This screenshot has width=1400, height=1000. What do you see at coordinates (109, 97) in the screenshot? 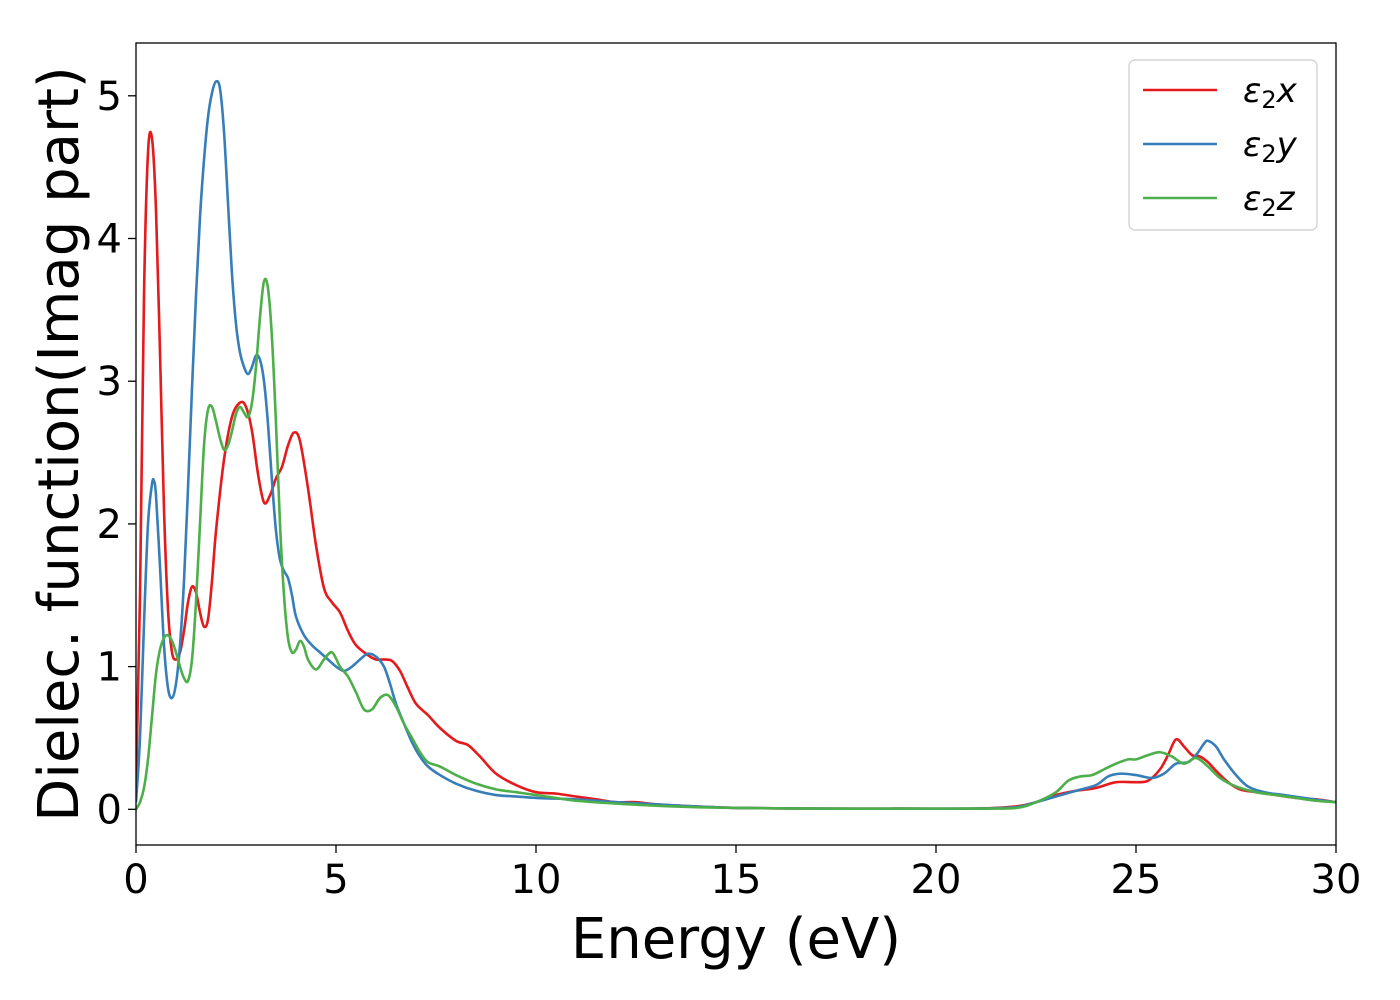
I see `y-tick-label: 5` at bounding box center [109, 97].